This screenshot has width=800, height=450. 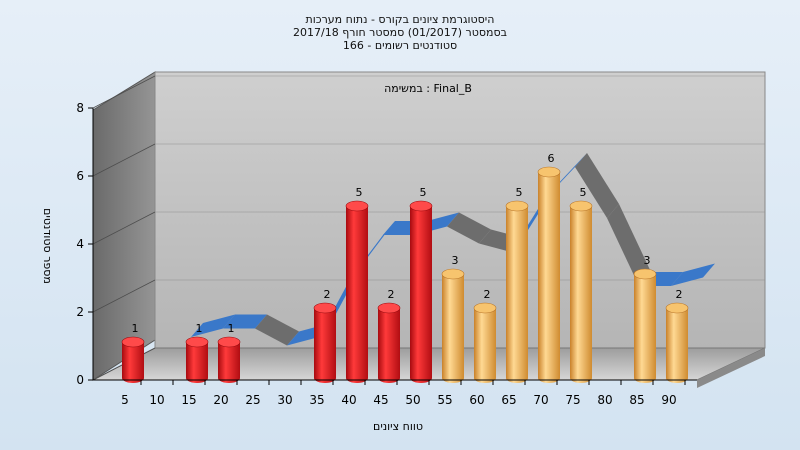 I want to click on y-tick-label: 4, so click(x=80, y=244).